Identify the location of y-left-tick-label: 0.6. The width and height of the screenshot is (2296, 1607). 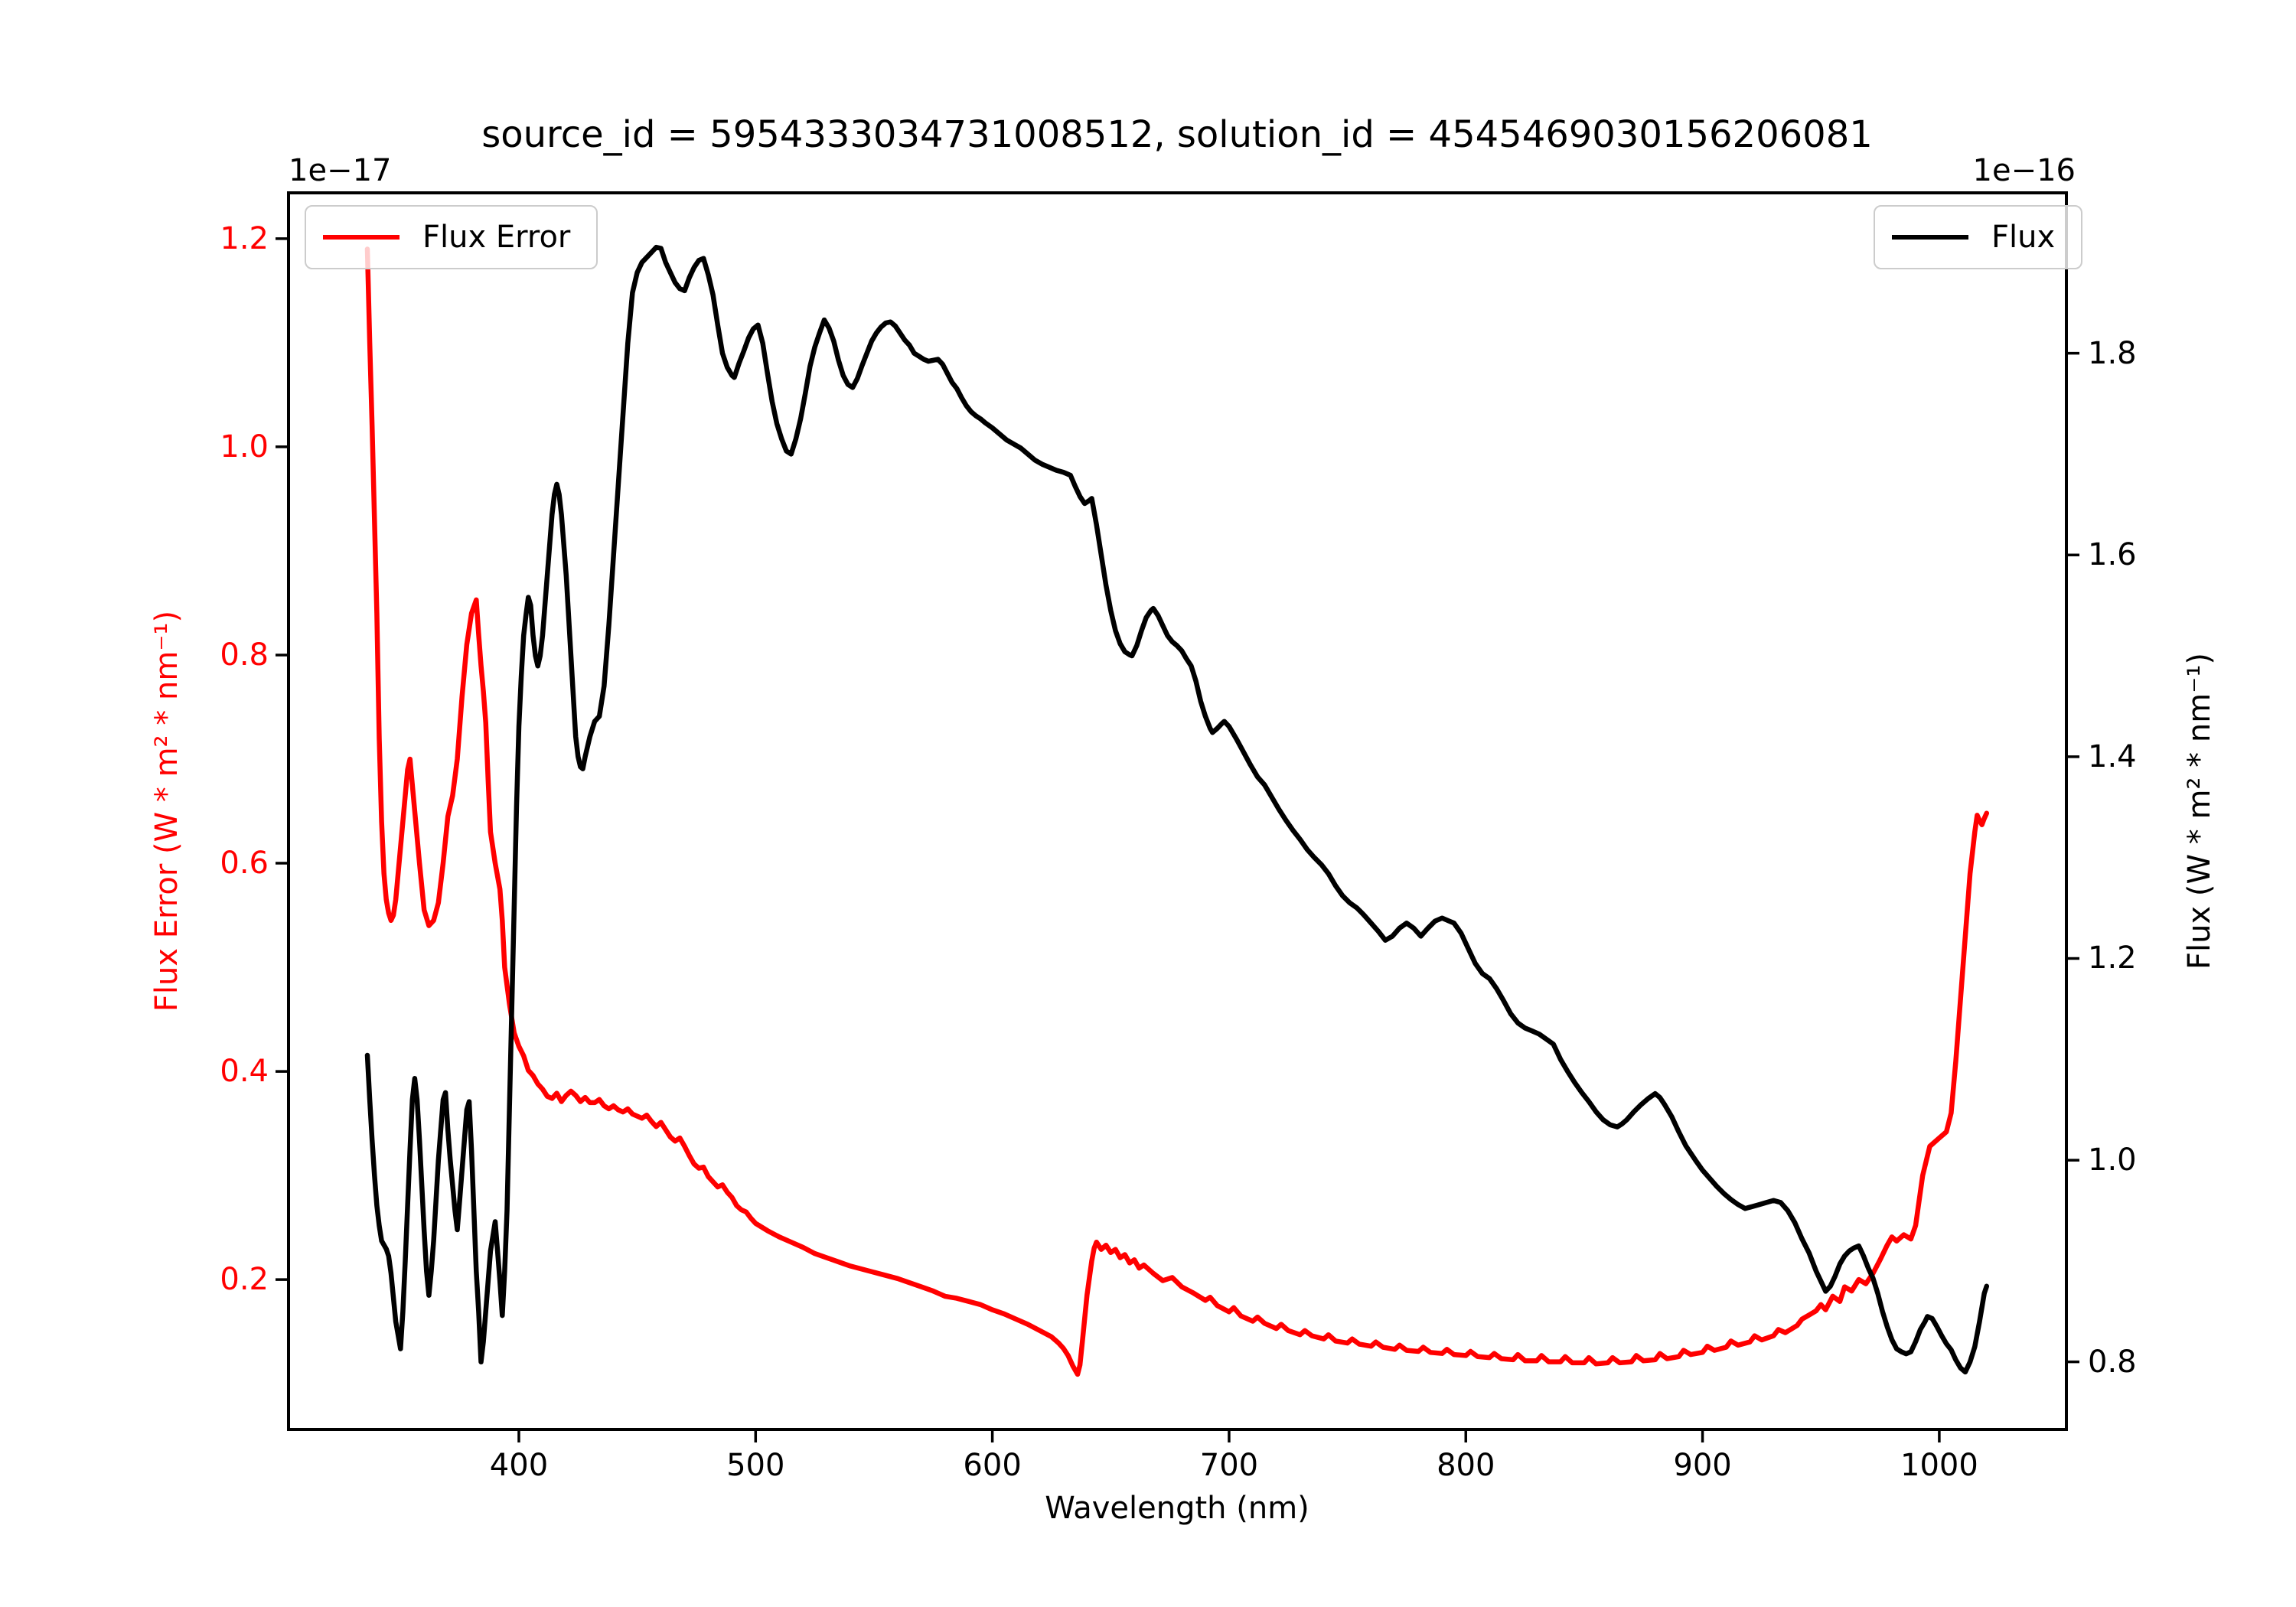
(244, 864).